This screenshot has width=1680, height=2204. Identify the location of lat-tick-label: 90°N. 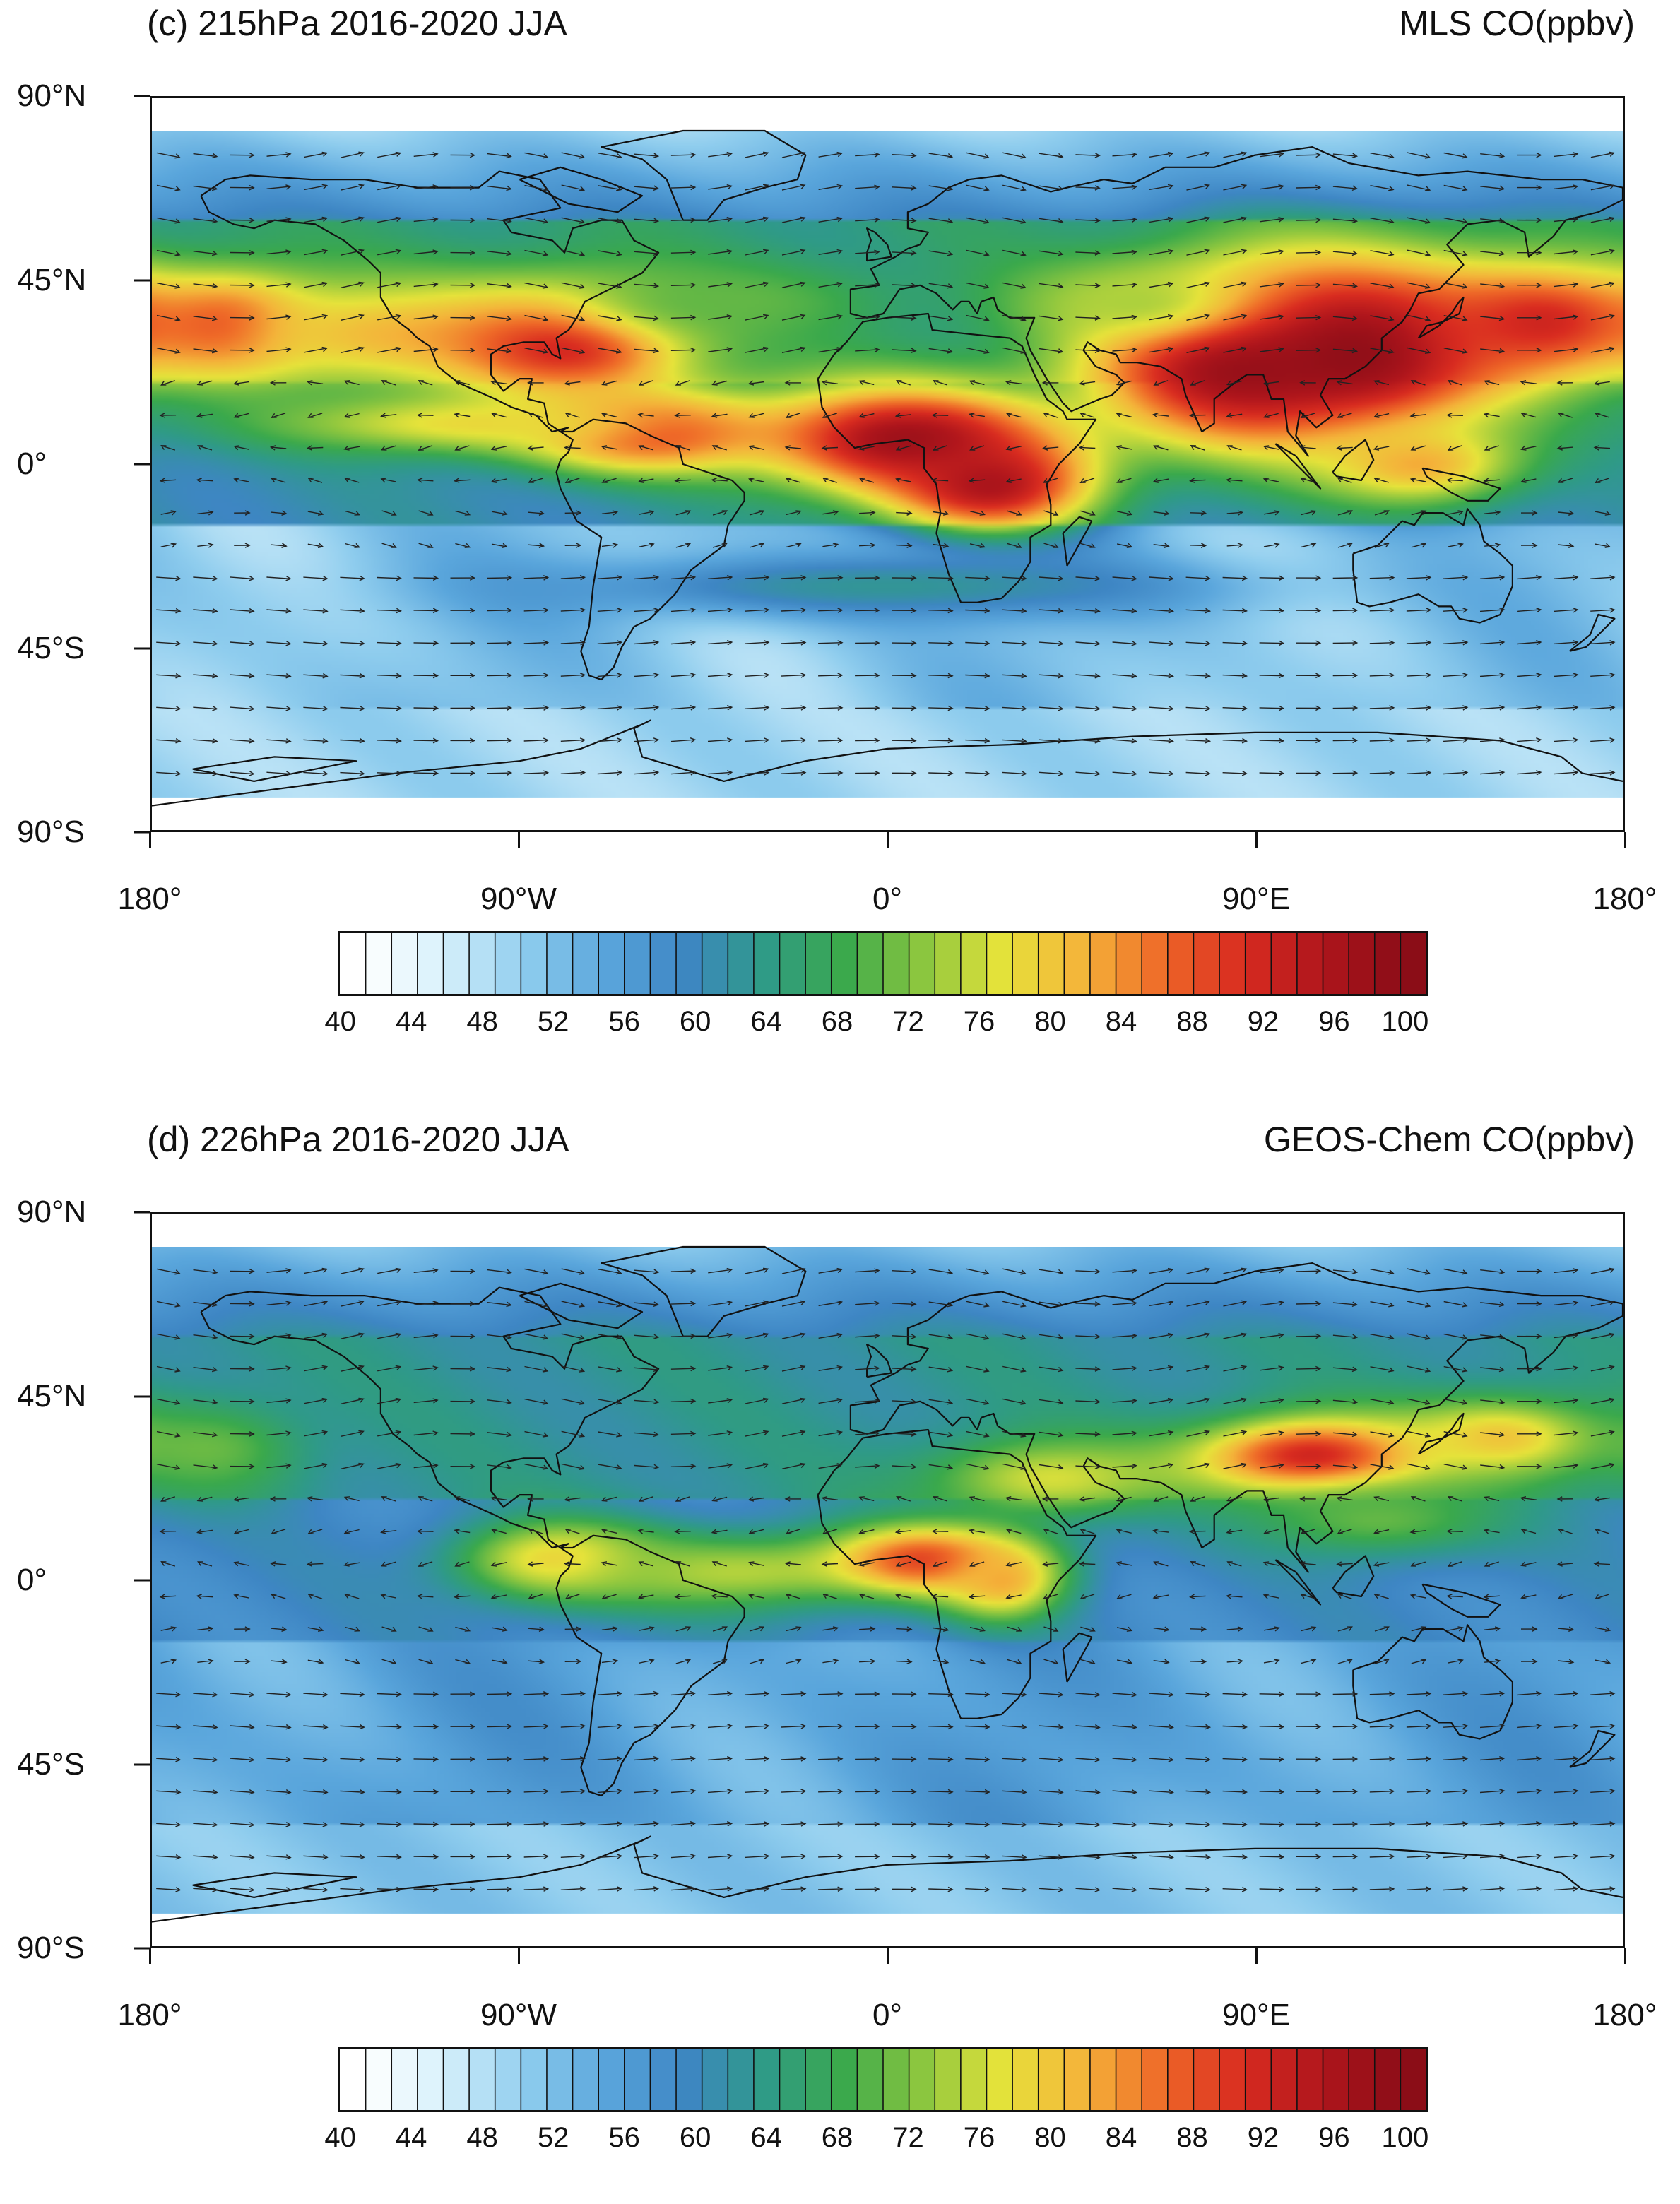
(51, 96).